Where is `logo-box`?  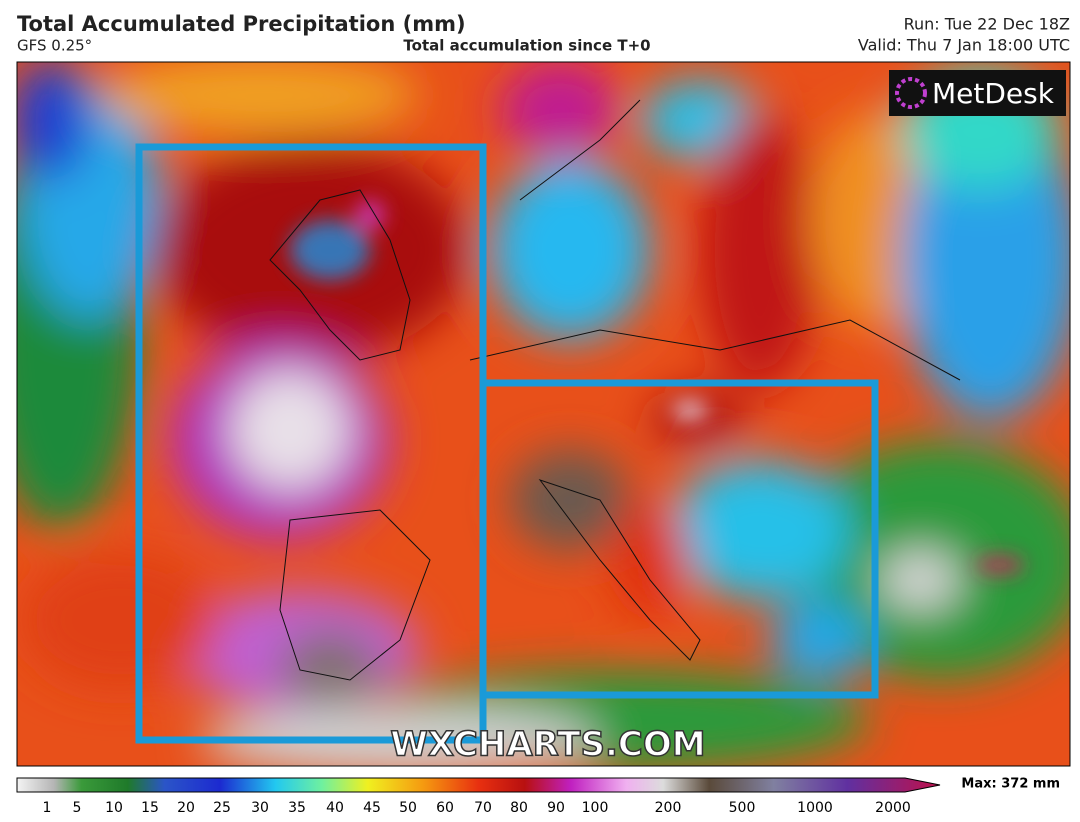
logo-box is located at coordinates (977, 93).